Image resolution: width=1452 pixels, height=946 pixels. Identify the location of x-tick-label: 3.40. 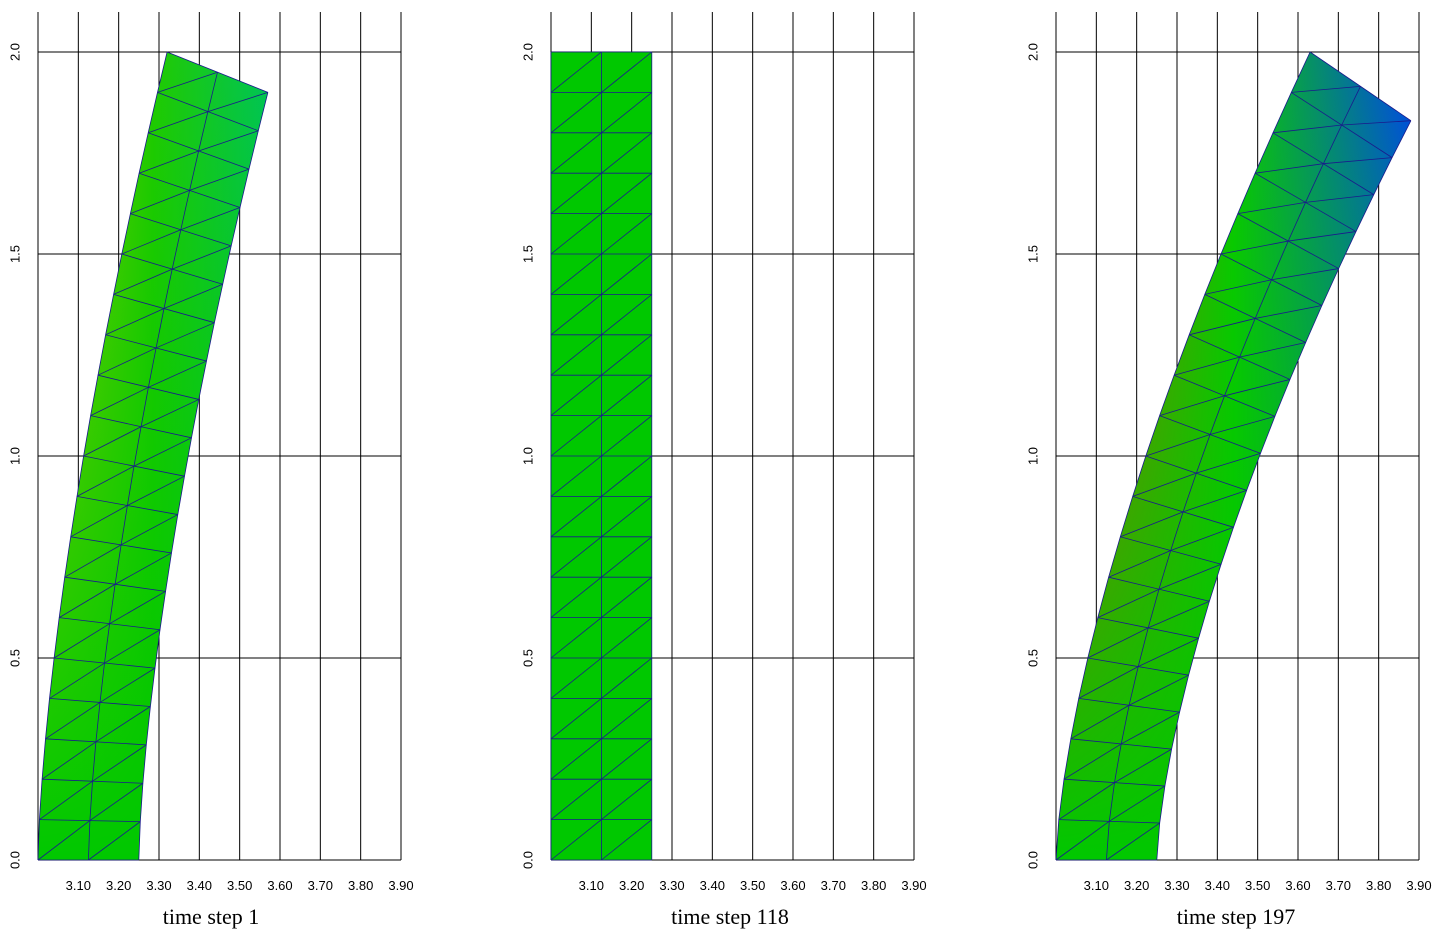
(199, 885).